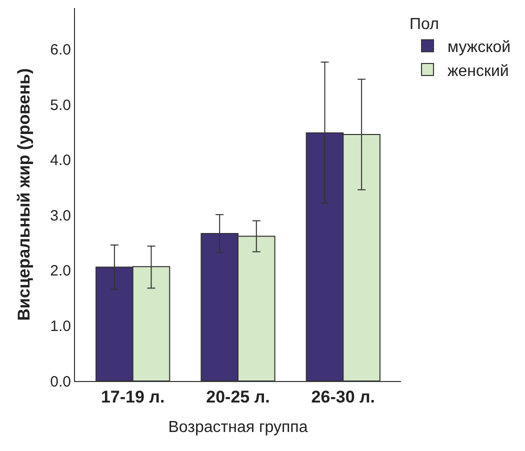  I want to click on legend-label: женский, so click(478, 71).